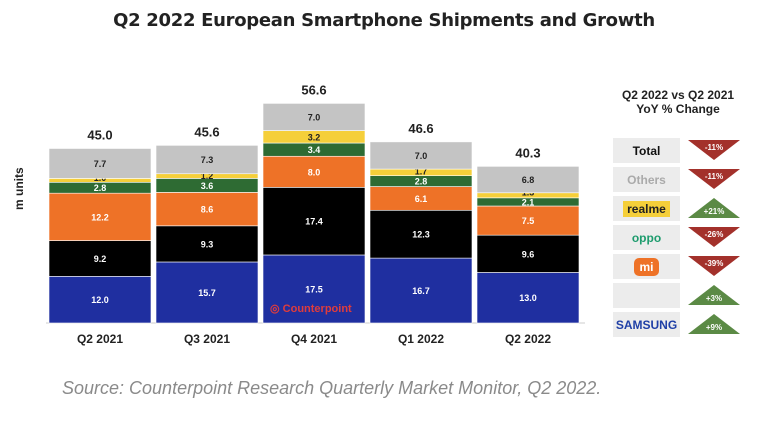 This screenshot has height=432, width=768. I want to click on brand-cell: Others, so click(646, 179).